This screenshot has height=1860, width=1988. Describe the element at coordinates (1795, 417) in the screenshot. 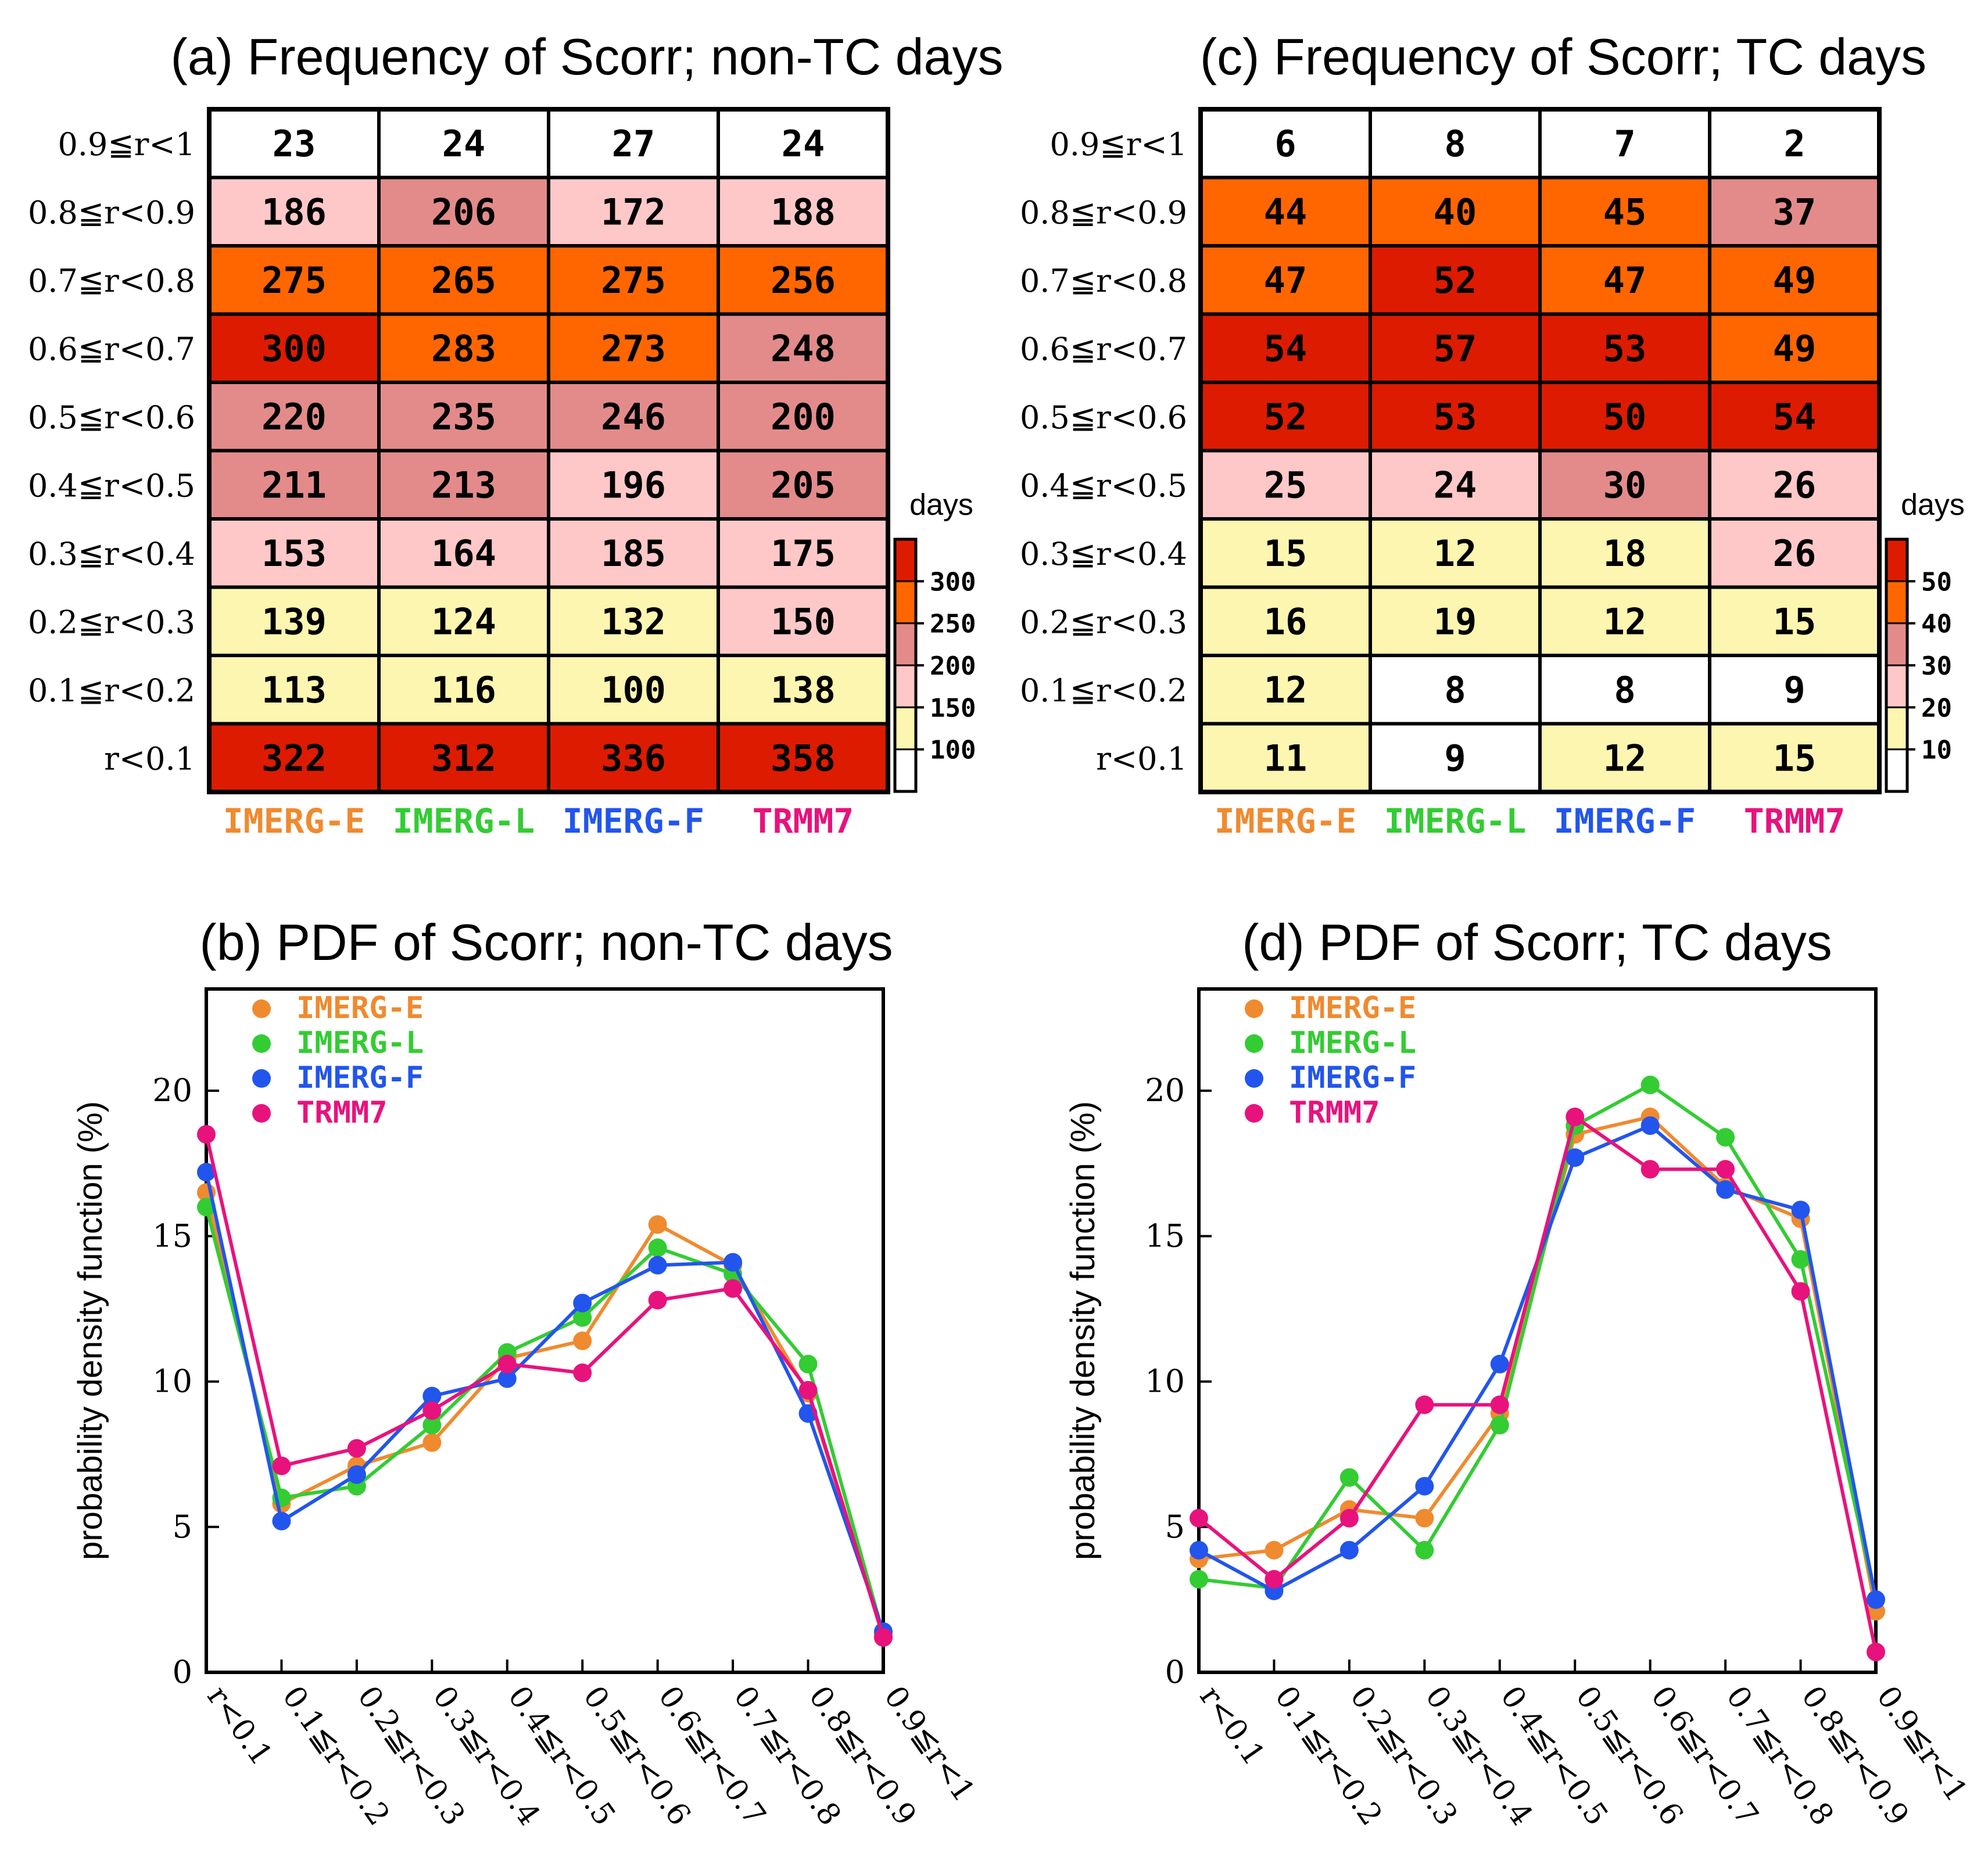

I see `cell-value: 54` at that location.